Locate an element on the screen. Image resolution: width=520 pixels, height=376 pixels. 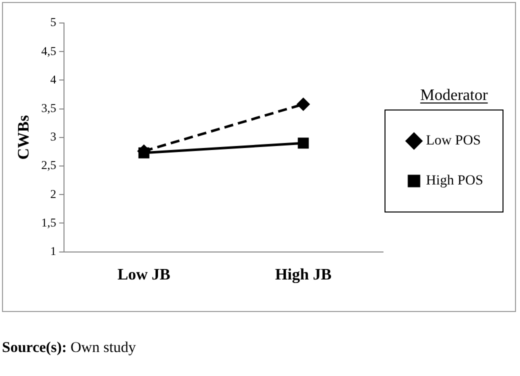
y-axis-title: CWBs is located at coordinates (24, 137).